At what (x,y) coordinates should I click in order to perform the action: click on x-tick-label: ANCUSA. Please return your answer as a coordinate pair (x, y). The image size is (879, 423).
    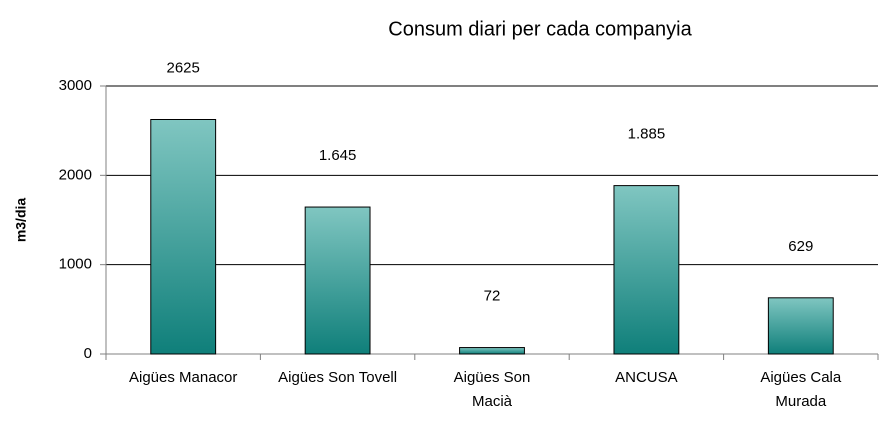
    Looking at the image, I should click on (646, 377).